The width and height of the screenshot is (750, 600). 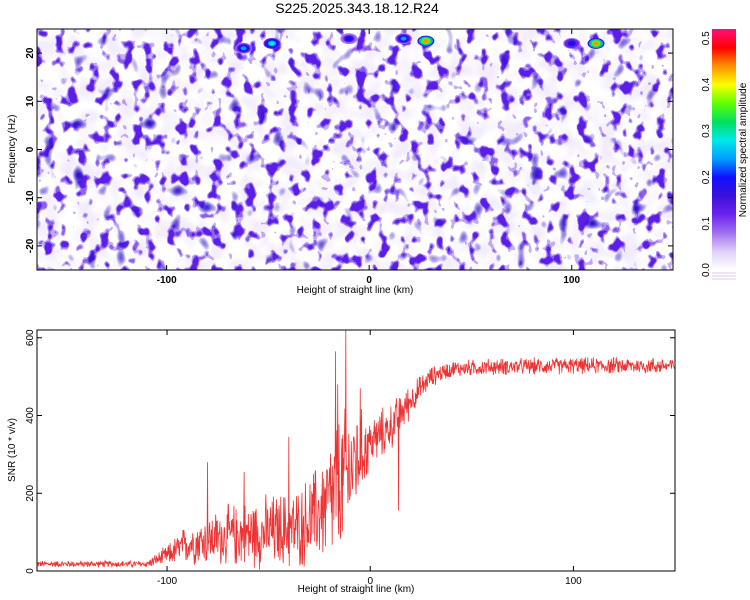 What do you see at coordinates (706, 270) in the screenshot?
I see `colorbar-tick-label: 0.0` at bounding box center [706, 270].